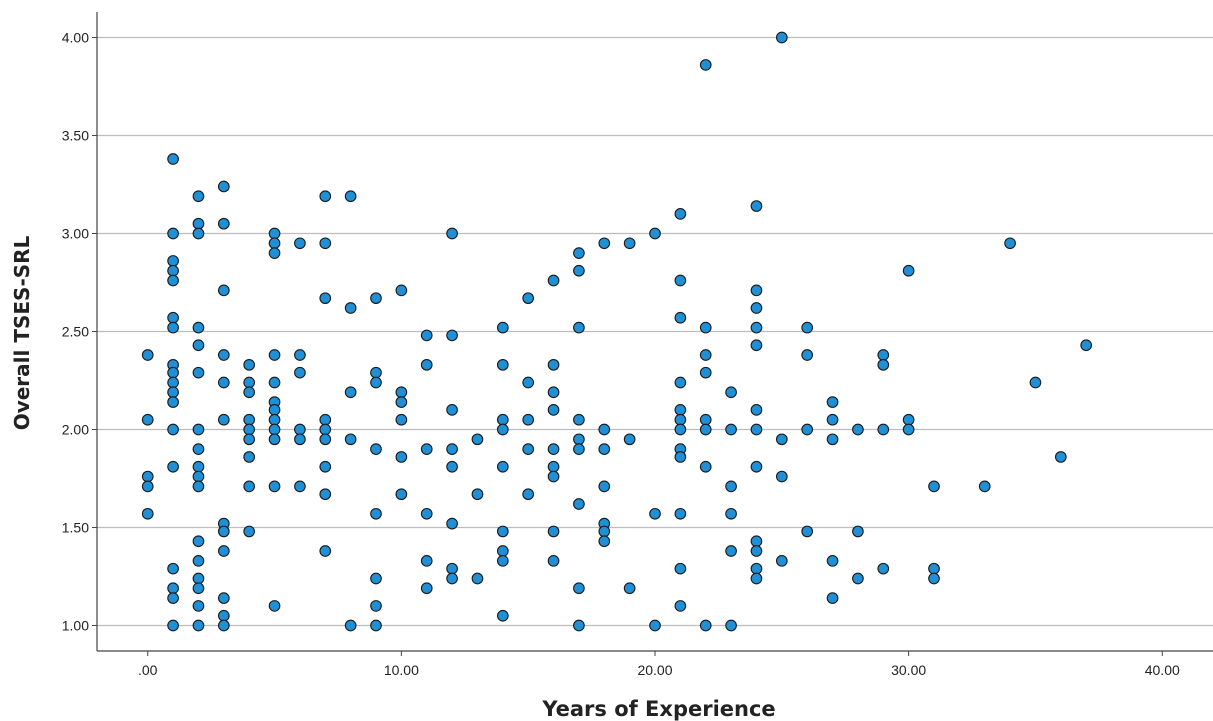 Image resolution: width=1213 pixels, height=721 pixels. Describe the element at coordinates (75, 135) in the screenshot. I see `y-tick-label: 3.50` at that location.